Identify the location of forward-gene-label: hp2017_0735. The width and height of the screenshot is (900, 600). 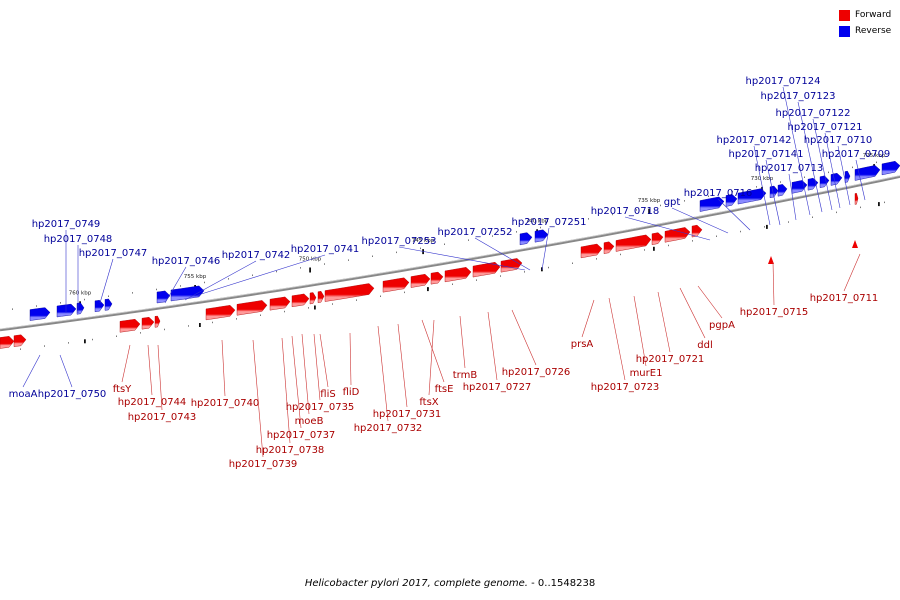
(320, 407).